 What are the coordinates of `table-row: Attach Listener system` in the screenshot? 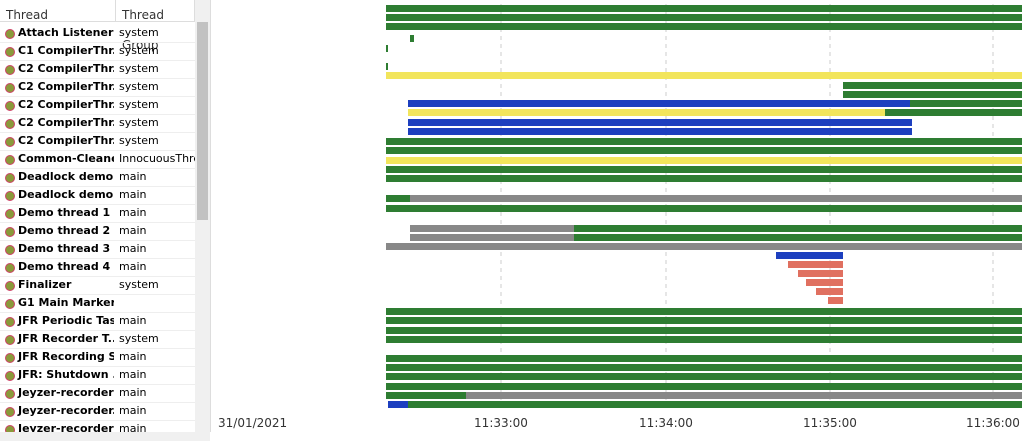 It's located at (97, 33).